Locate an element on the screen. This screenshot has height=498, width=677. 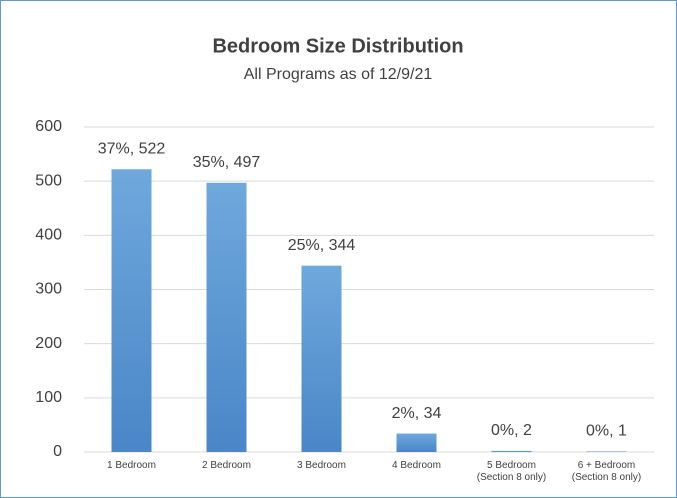
y-tick-label: 0 is located at coordinates (57, 451).